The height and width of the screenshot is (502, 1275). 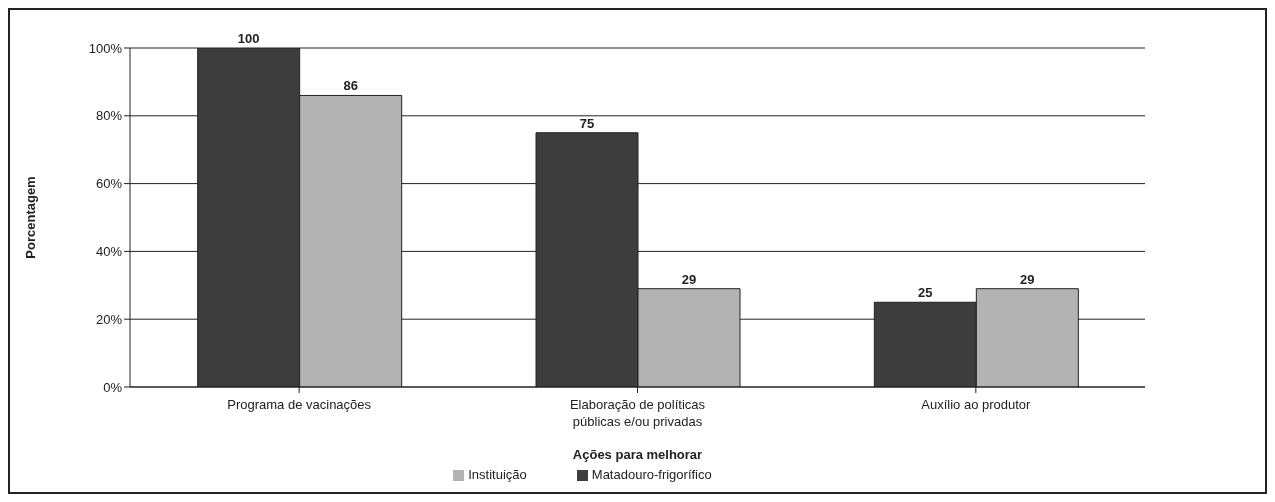 I want to click on x-tick-label: Programa de vacinações, so click(x=299, y=404).